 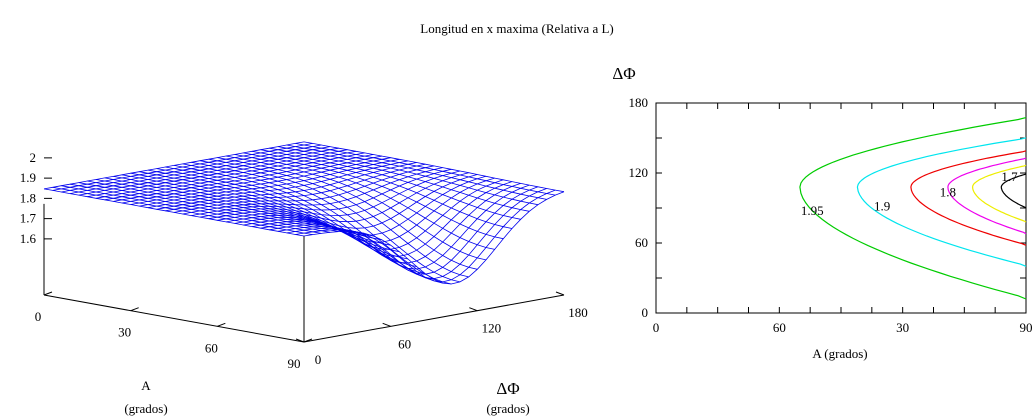 I want to click on z-tick-label: 2, so click(x=33, y=157).